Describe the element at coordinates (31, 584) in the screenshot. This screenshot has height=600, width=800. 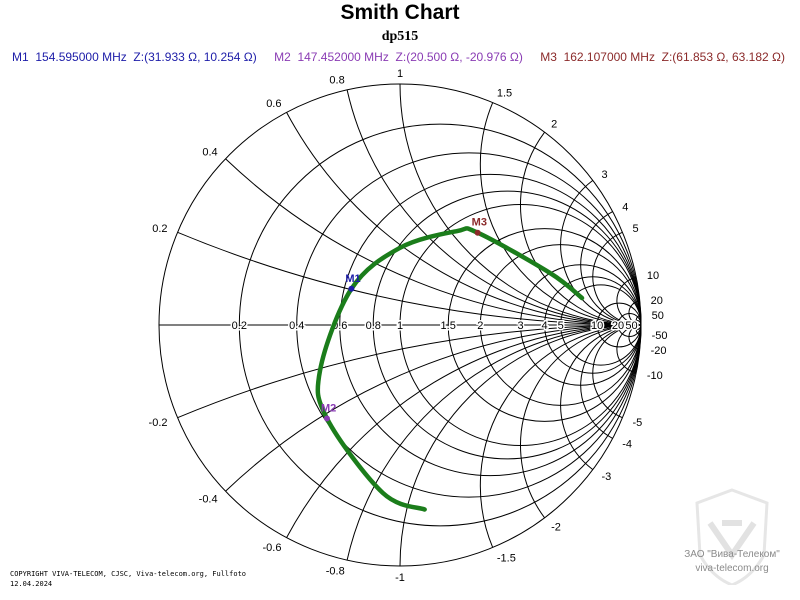
I see `copyright-date: 12.04.2024` at that location.